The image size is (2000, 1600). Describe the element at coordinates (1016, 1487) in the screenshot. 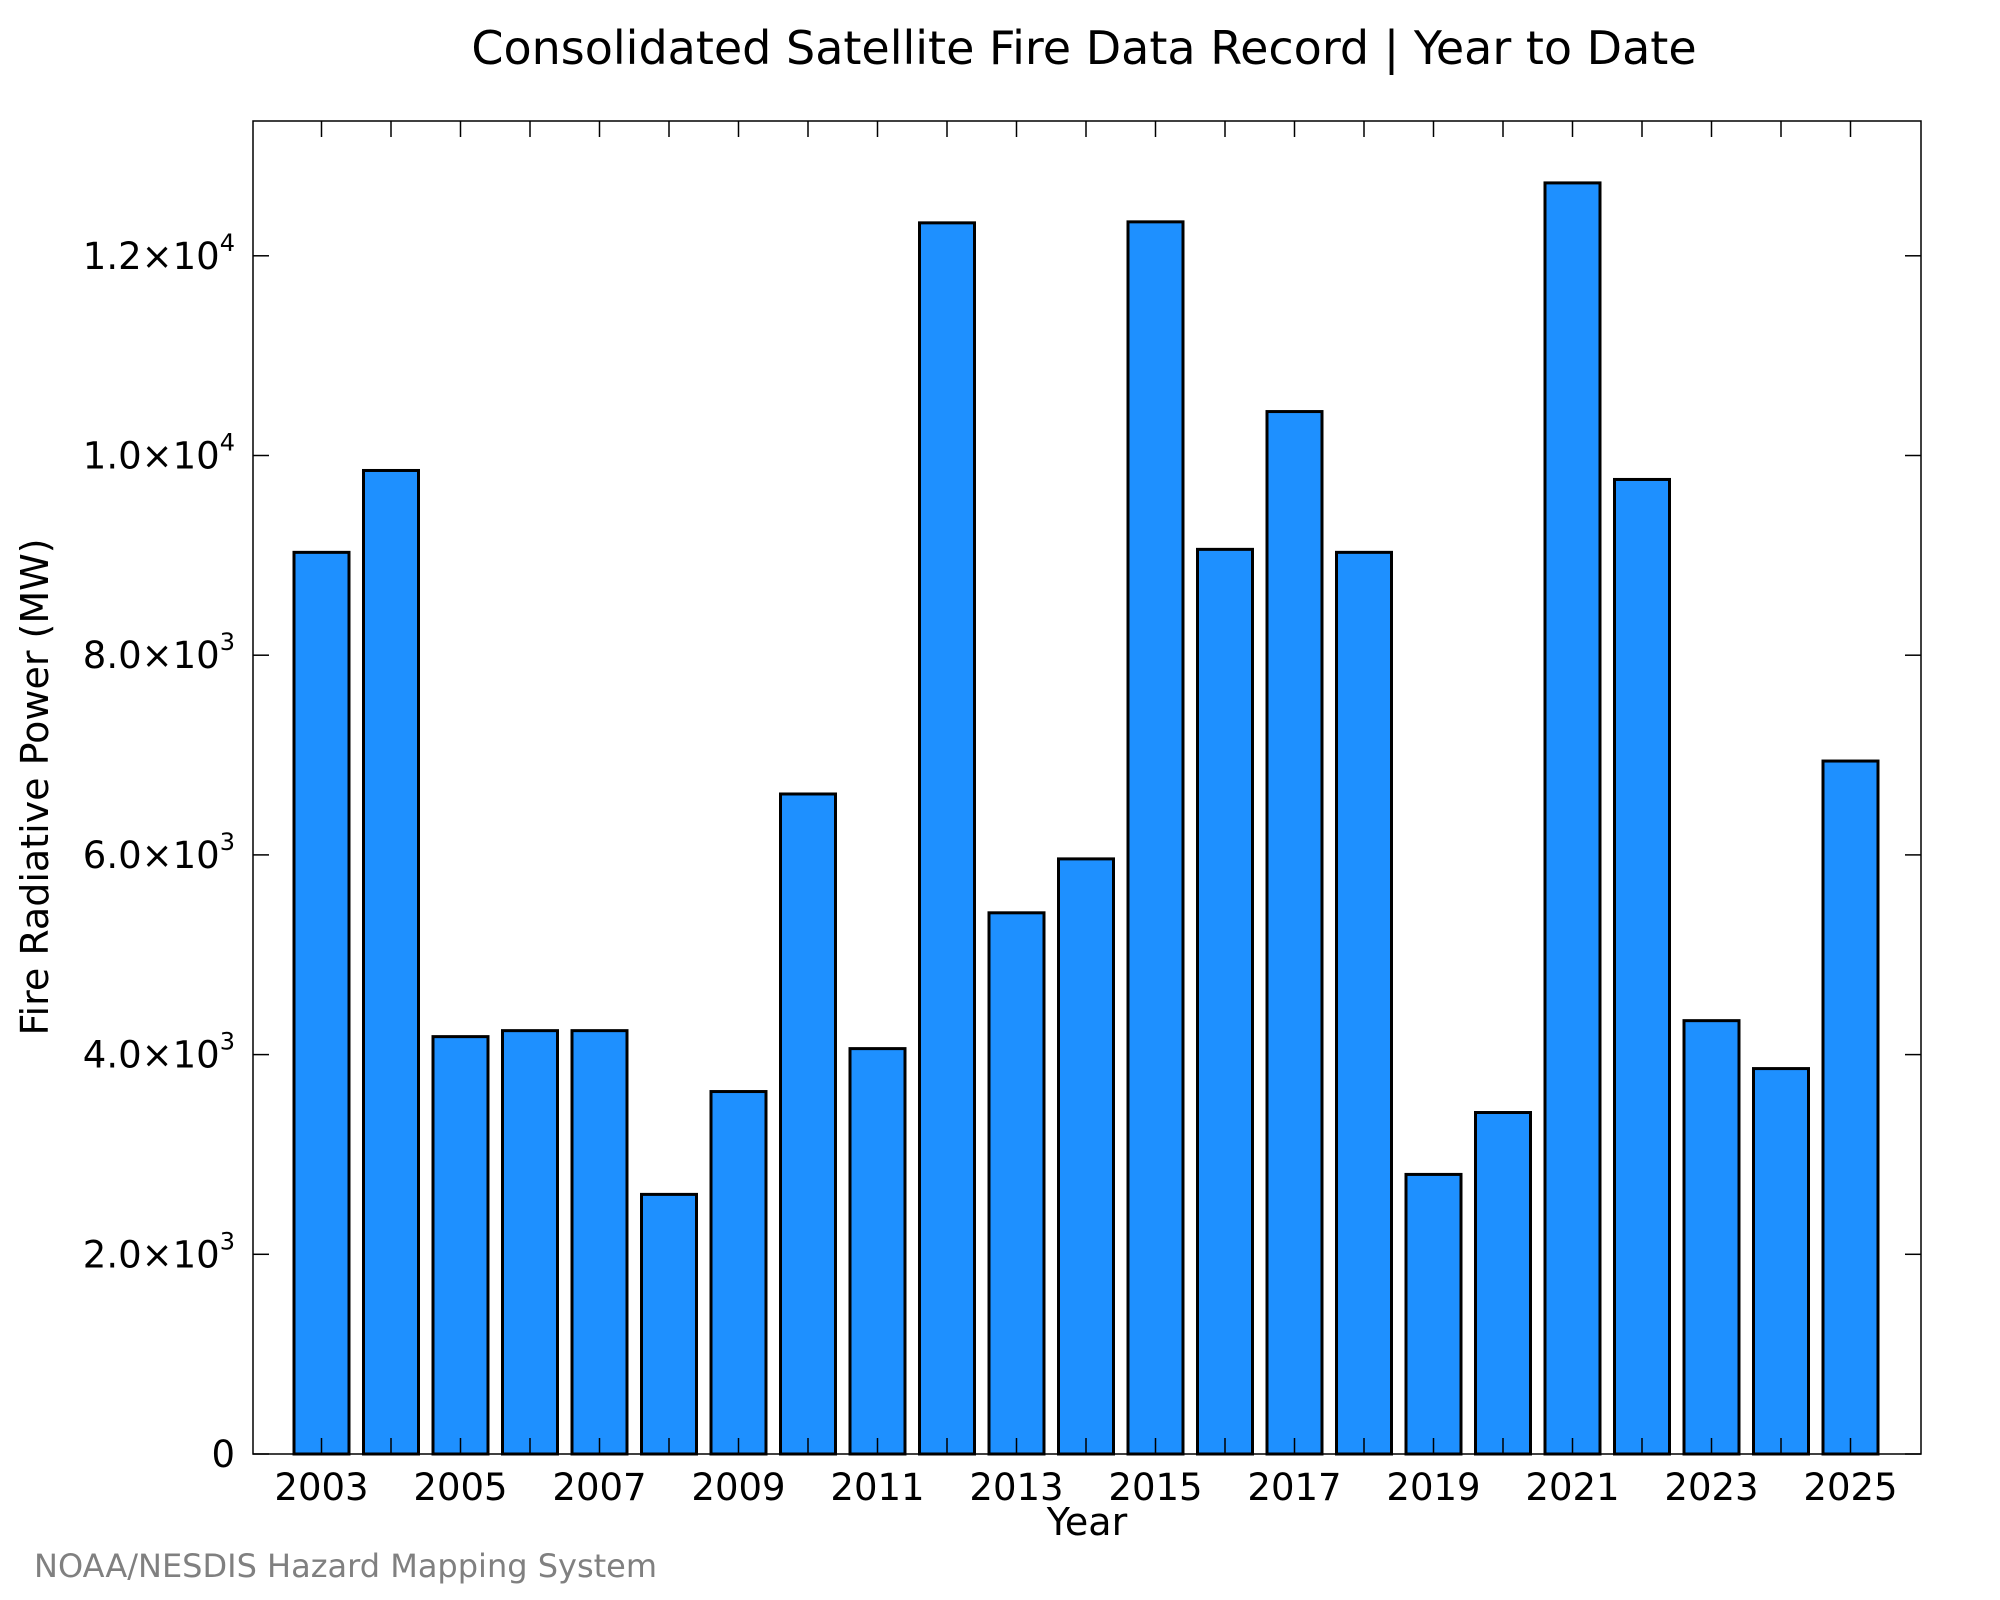

I see `x-tick-label-2013: 2013` at that location.